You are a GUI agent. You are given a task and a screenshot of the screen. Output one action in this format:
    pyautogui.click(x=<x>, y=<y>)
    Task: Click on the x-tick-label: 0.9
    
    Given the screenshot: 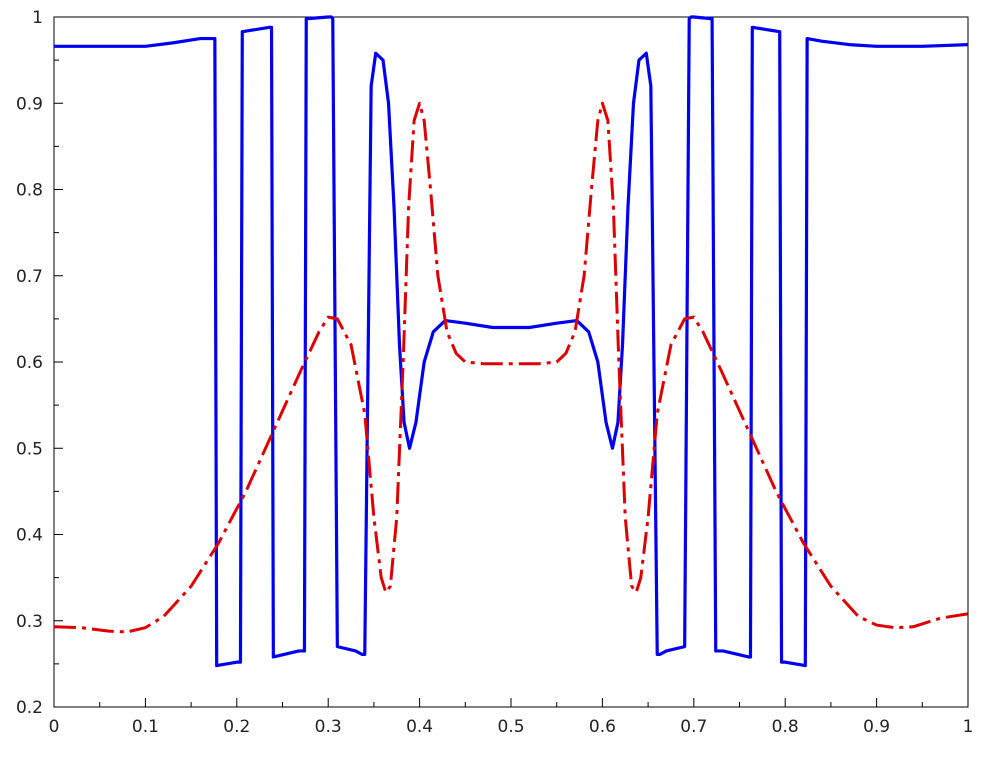 What is the action you would take?
    pyautogui.click(x=876, y=727)
    